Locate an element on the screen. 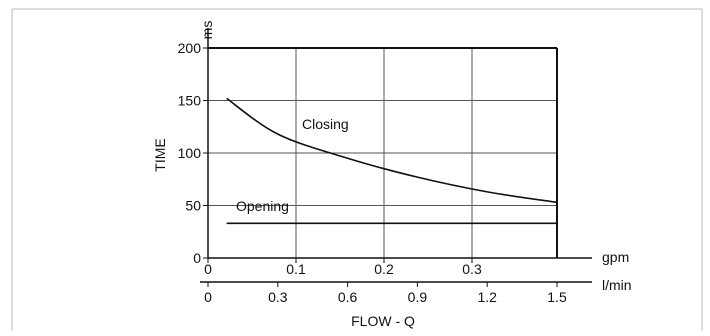  x-lmin-tick-label: 1.5 is located at coordinates (557, 297).